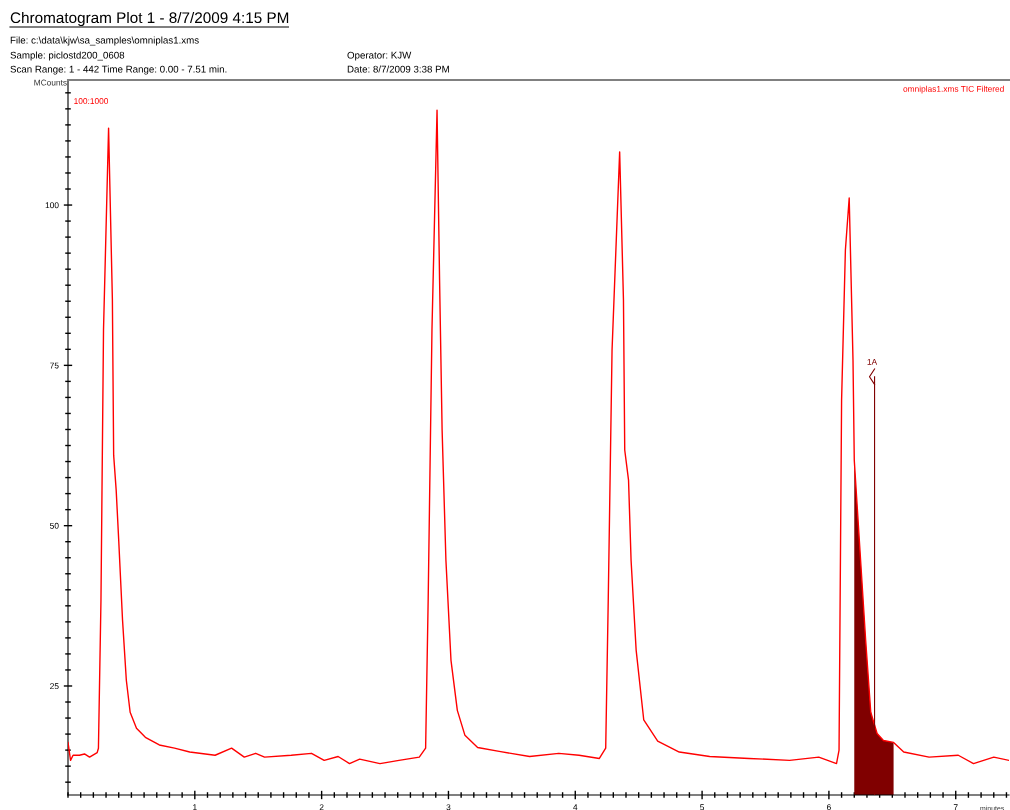  Describe the element at coordinates (104, 41) in the screenshot. I see `text: File: c:\data\kjw\sa_samples\omniplas1.xms` at that location.